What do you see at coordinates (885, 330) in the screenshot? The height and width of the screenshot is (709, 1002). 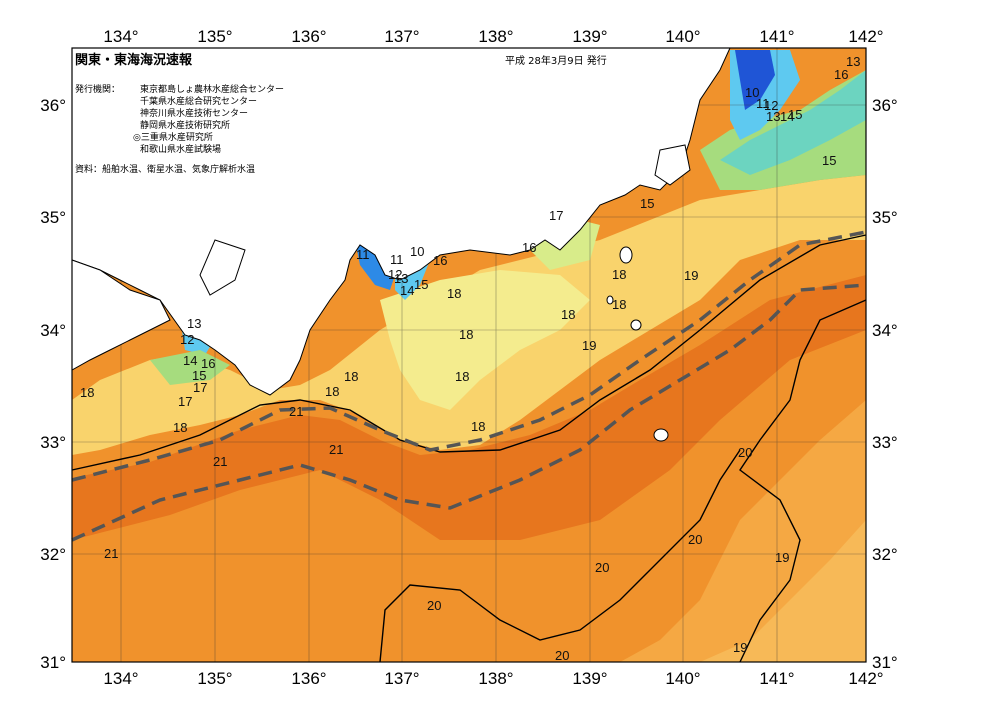 I see `lat-label-right: 34°` at bounding box center [885, 330].